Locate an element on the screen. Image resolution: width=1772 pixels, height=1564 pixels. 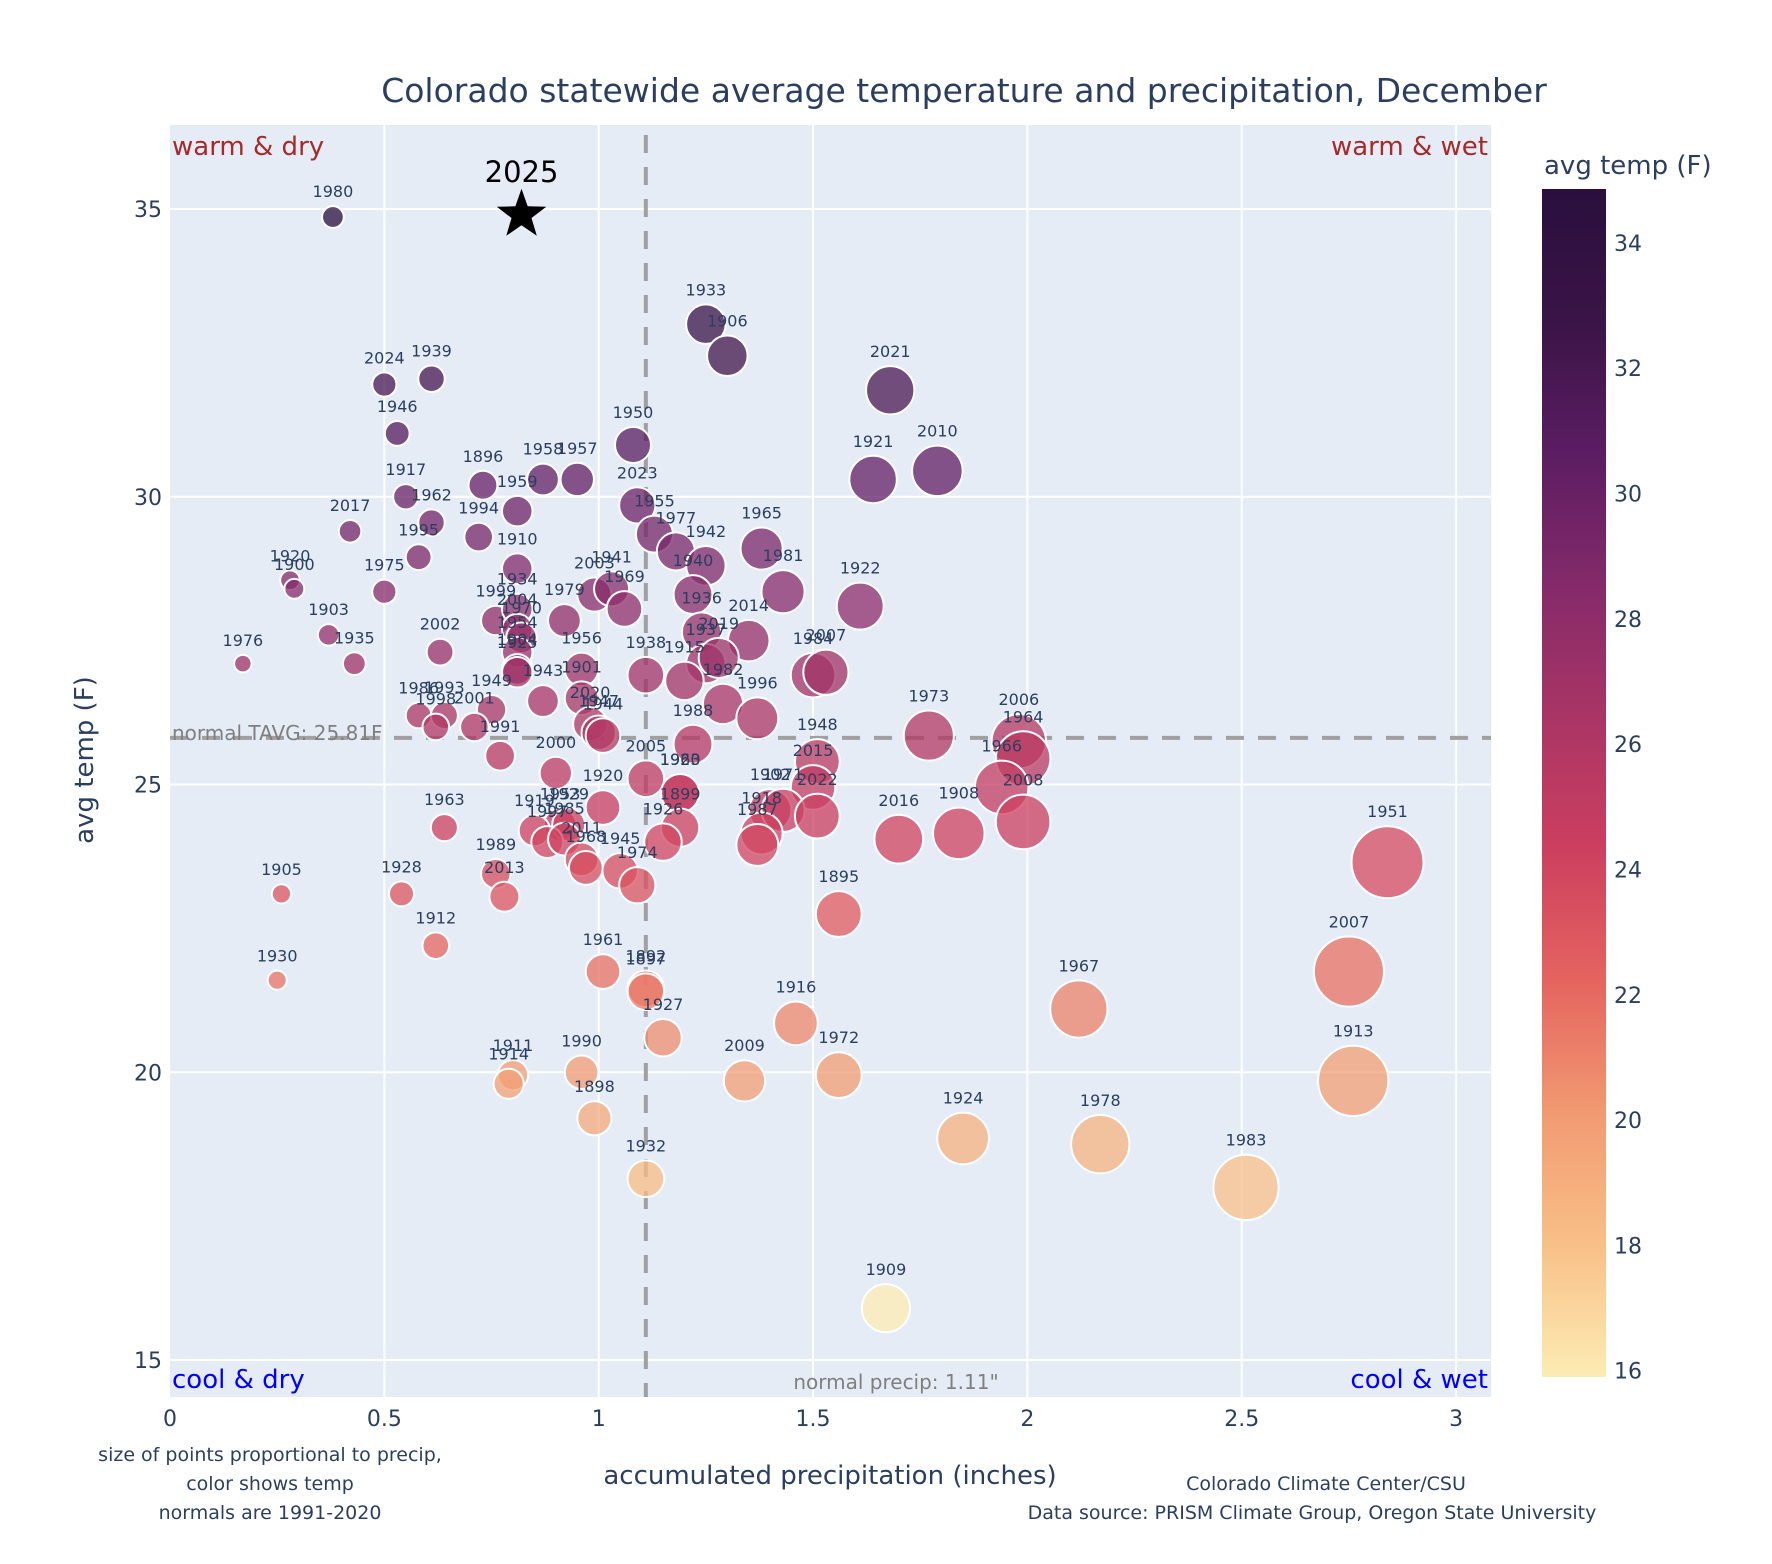
colorbar-tick-label: 22 is located at coordinates (1628, 996).